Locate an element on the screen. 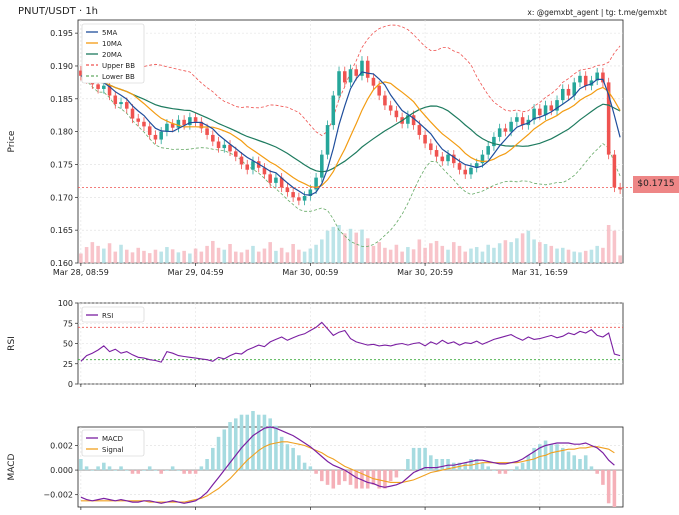 Image resolution: width=679 pixels, height=515 pixels. macd-legend-label: MACD is located at coordinates (112, 439).